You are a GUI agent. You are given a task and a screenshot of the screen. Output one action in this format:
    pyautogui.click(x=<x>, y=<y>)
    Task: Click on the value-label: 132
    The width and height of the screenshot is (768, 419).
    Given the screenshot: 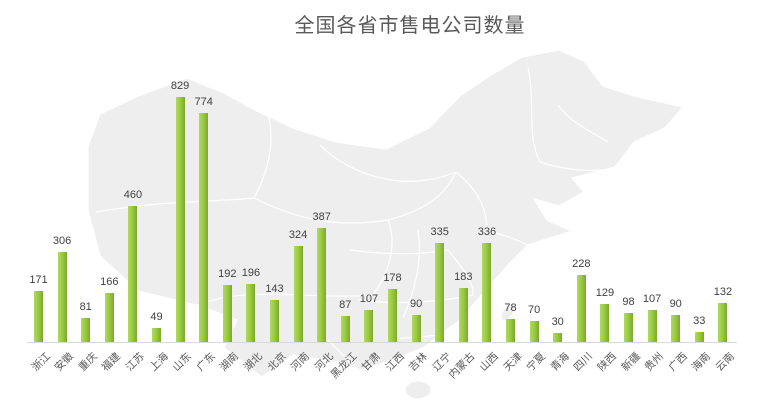 What is the action you would take?
    pyautogui.click(x=723, y=292)
    